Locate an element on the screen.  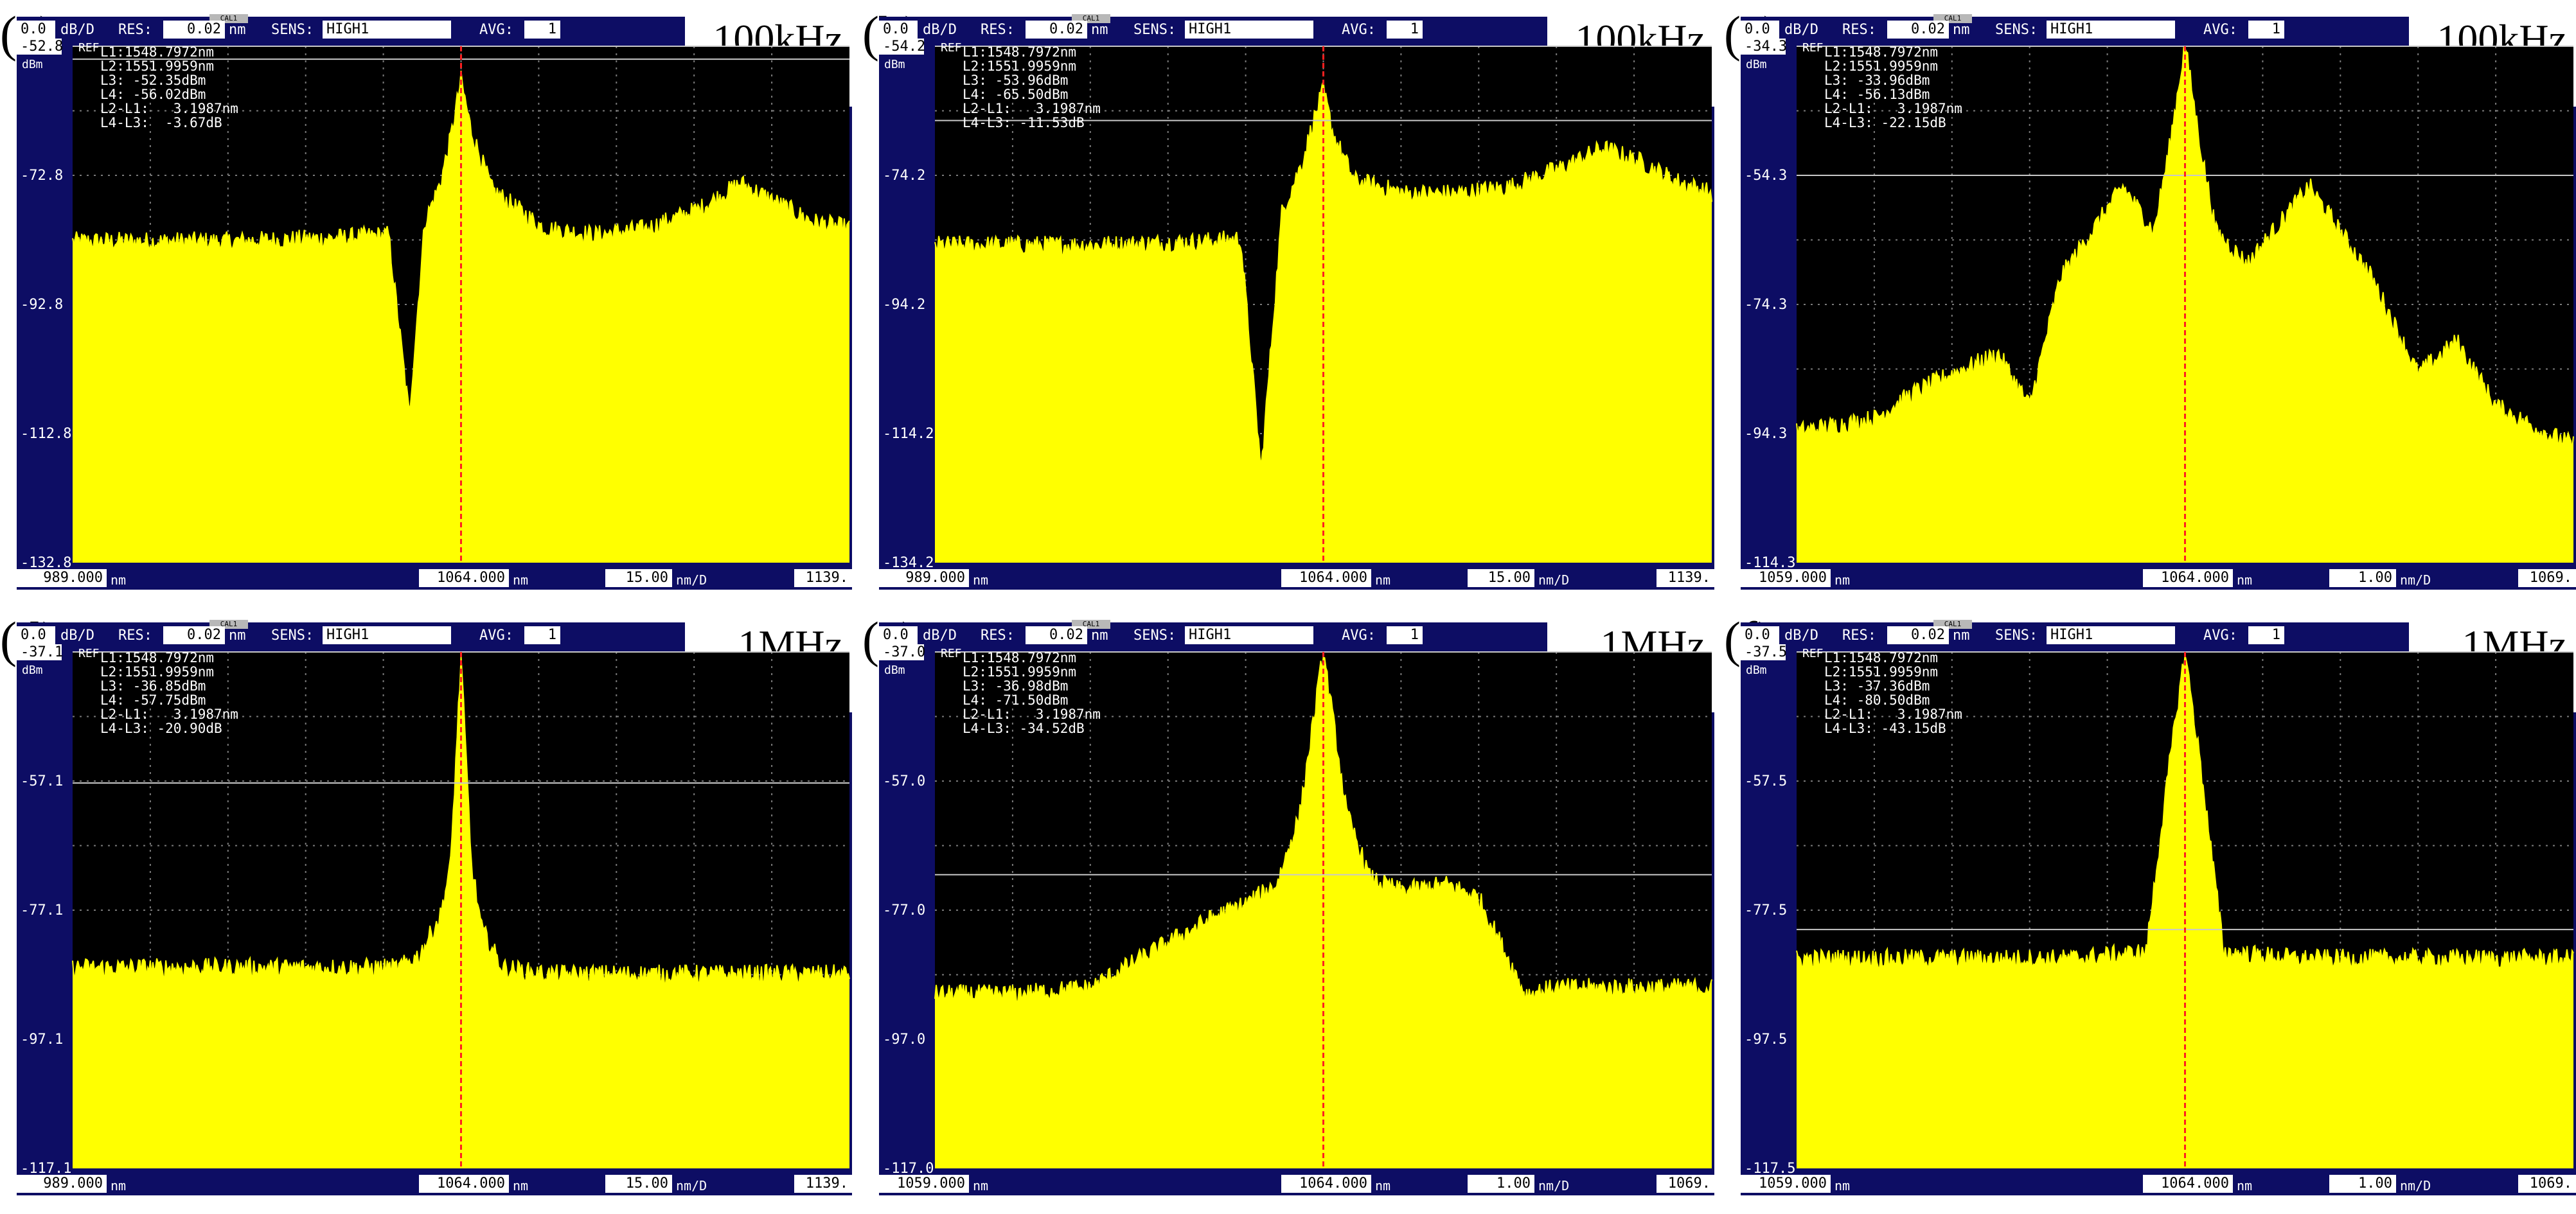
marker-readout-line: L4-L3: -34.52dB is located at coordinates (1024, 728).